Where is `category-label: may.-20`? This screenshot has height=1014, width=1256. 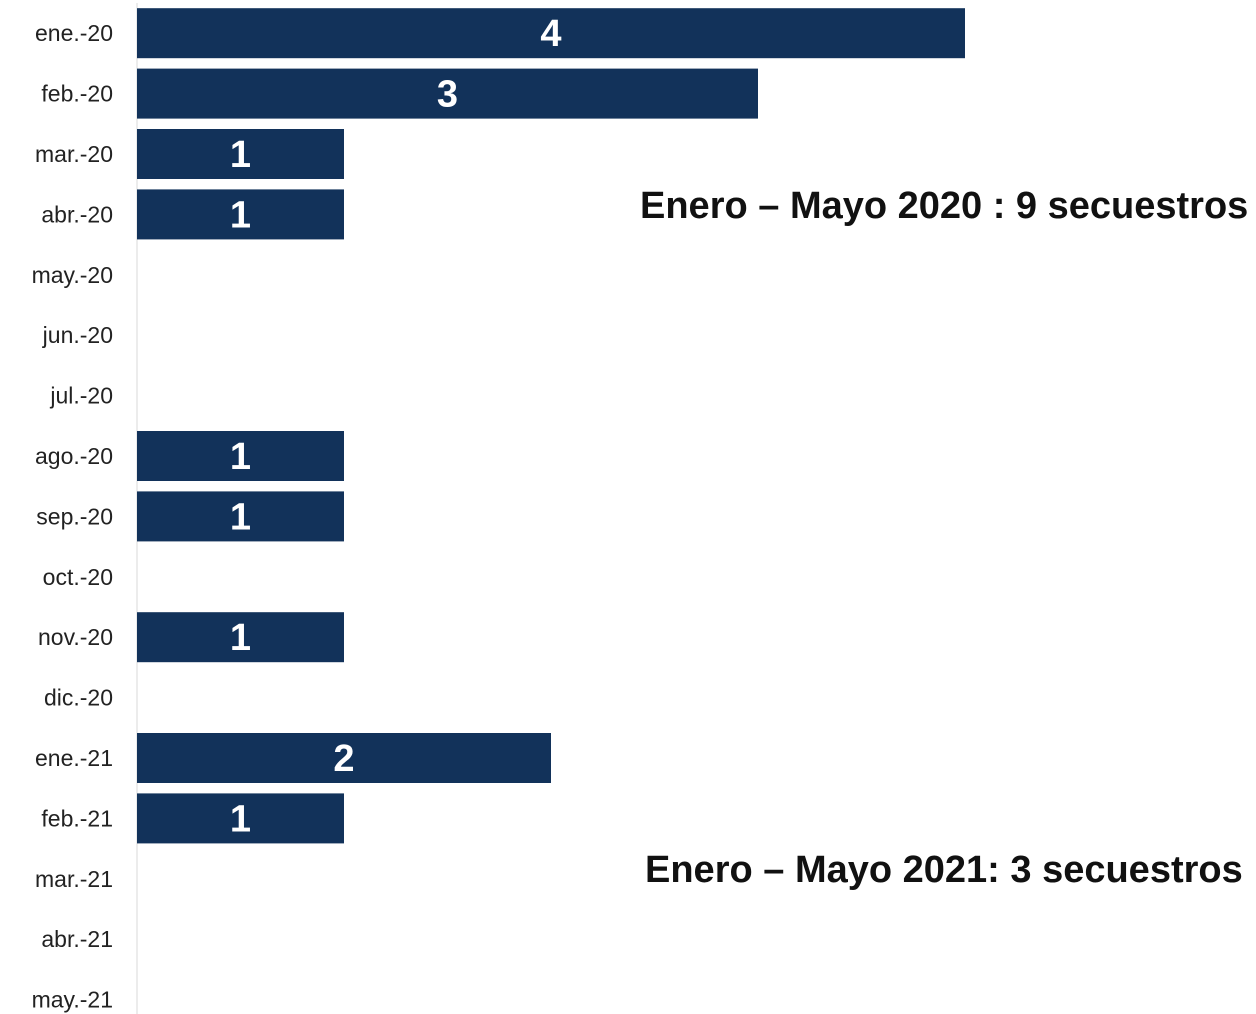
category-label: may.-20 is located at coordinates (72, 275).